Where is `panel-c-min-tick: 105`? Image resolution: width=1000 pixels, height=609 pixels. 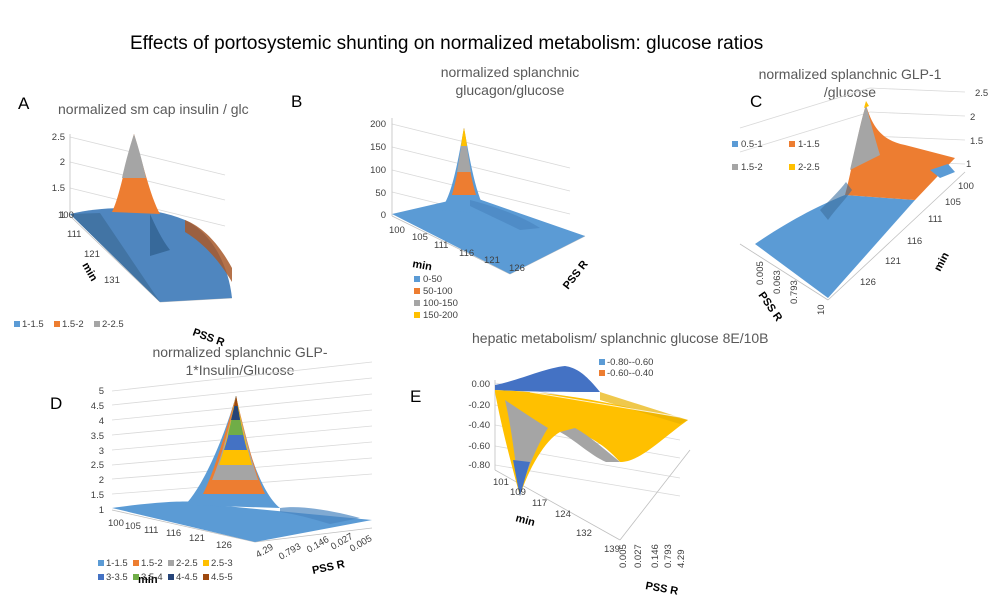 panel-c-min-tick: 105 is located at coordinates (953, 202).